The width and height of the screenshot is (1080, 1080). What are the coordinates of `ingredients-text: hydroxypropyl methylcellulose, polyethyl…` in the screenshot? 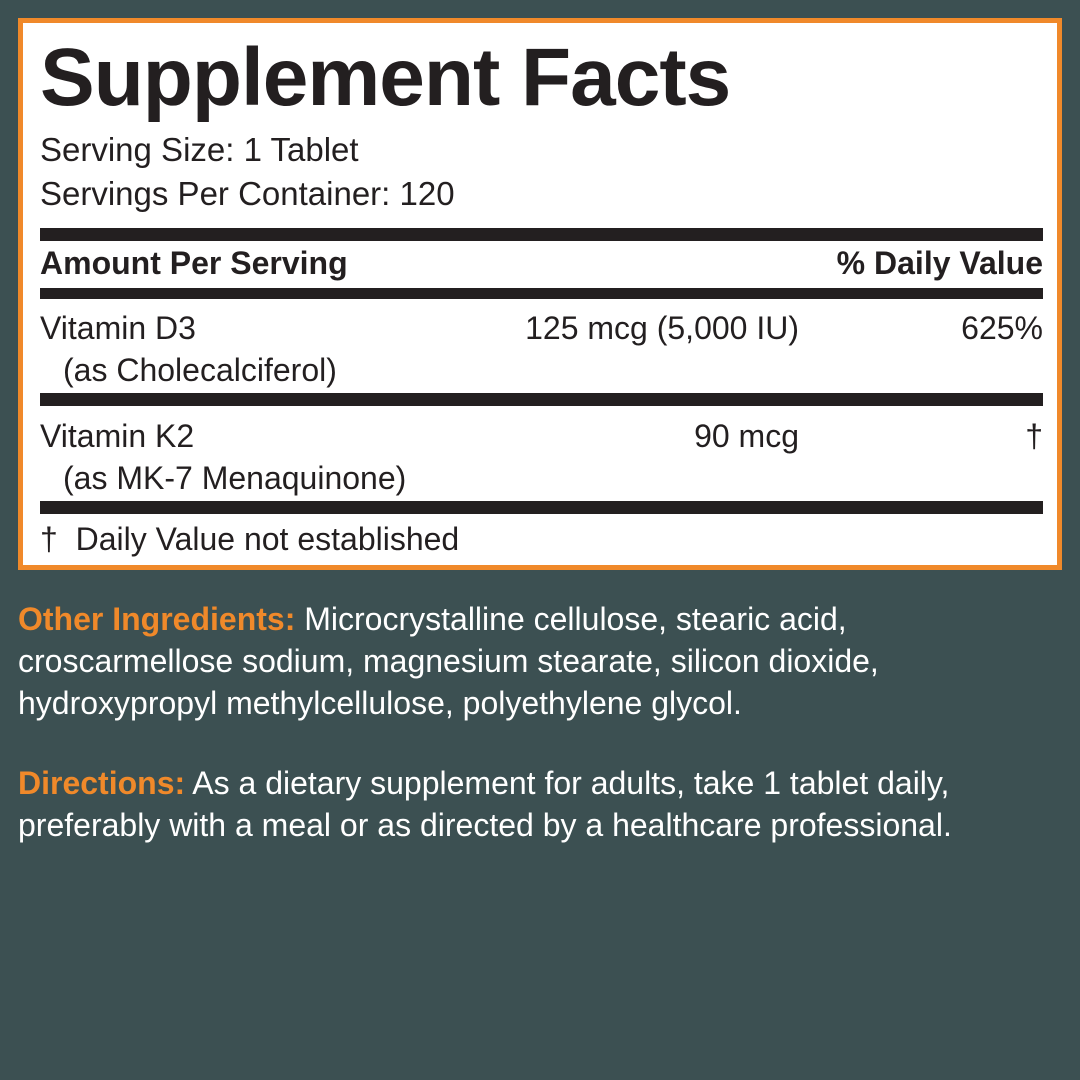 It's located at (380, 703).